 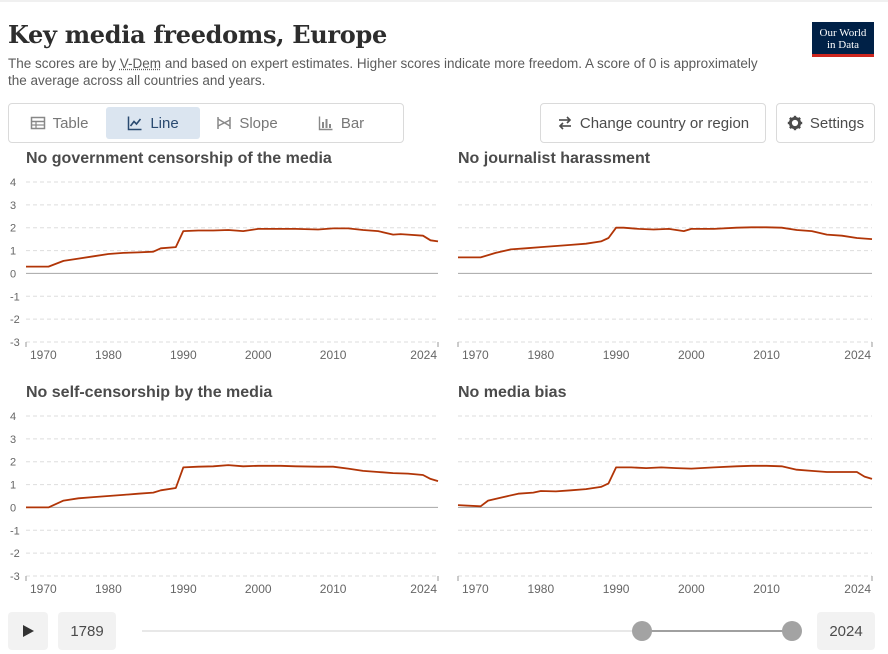 I want to click on end-year-box: 2024, so click(x=846, y=631).